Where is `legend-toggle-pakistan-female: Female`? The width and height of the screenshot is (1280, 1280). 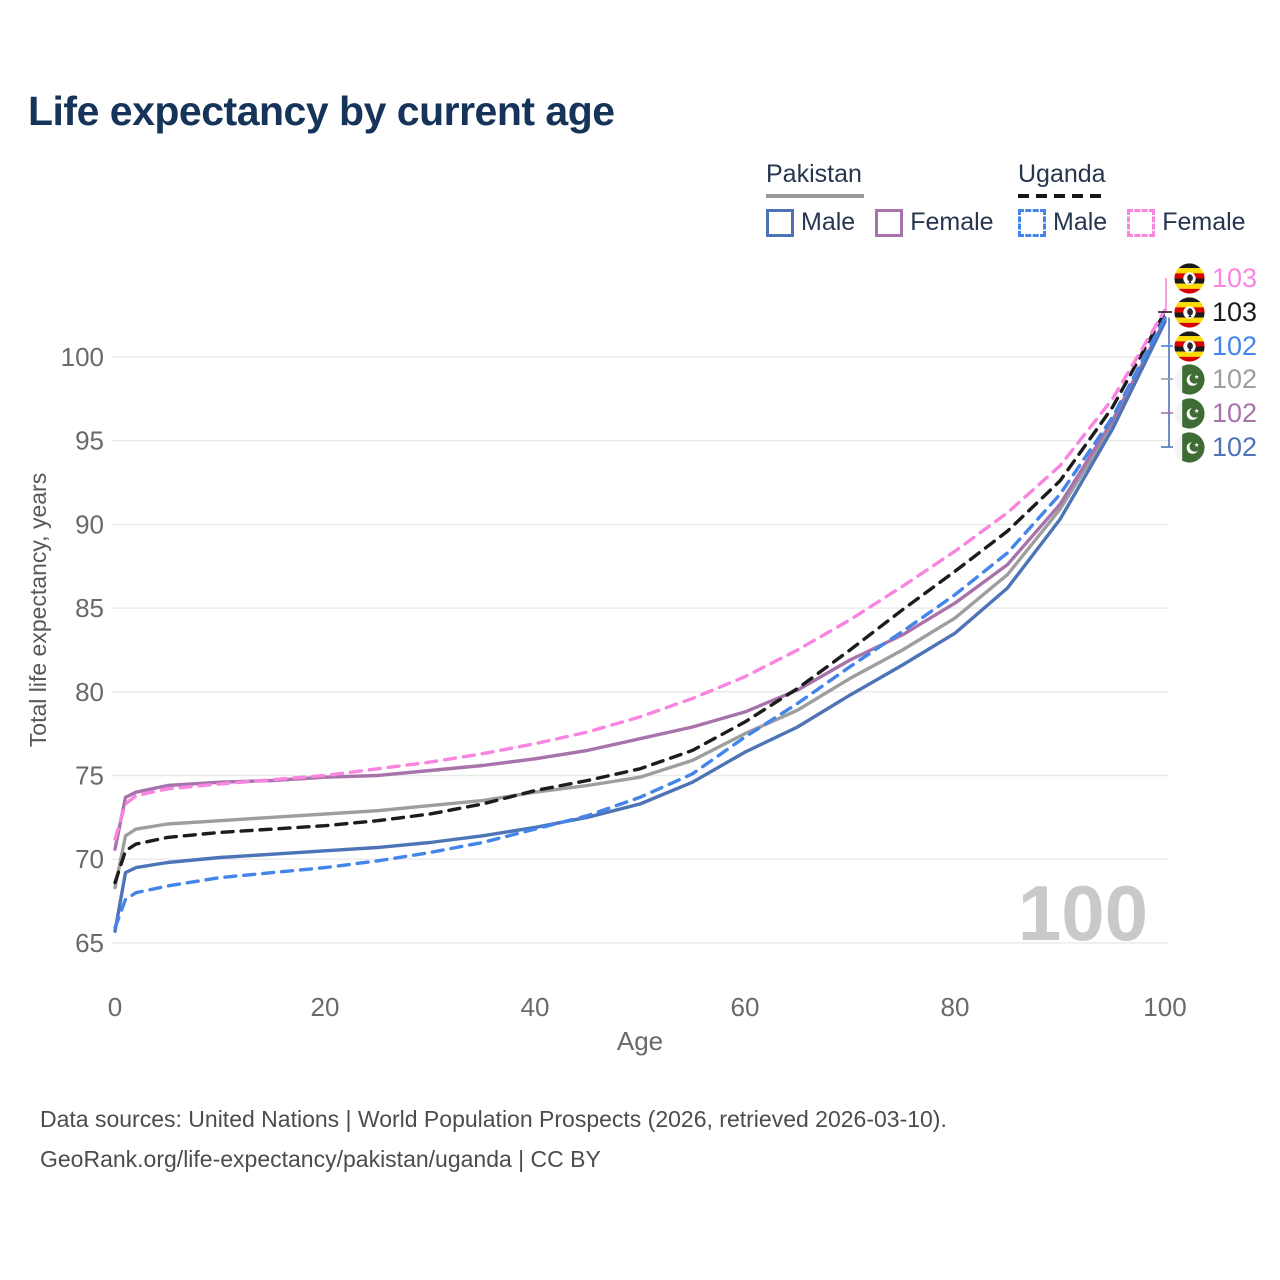
legend-toggle-pakistan-female: Female is located at coordinates (934, 222).